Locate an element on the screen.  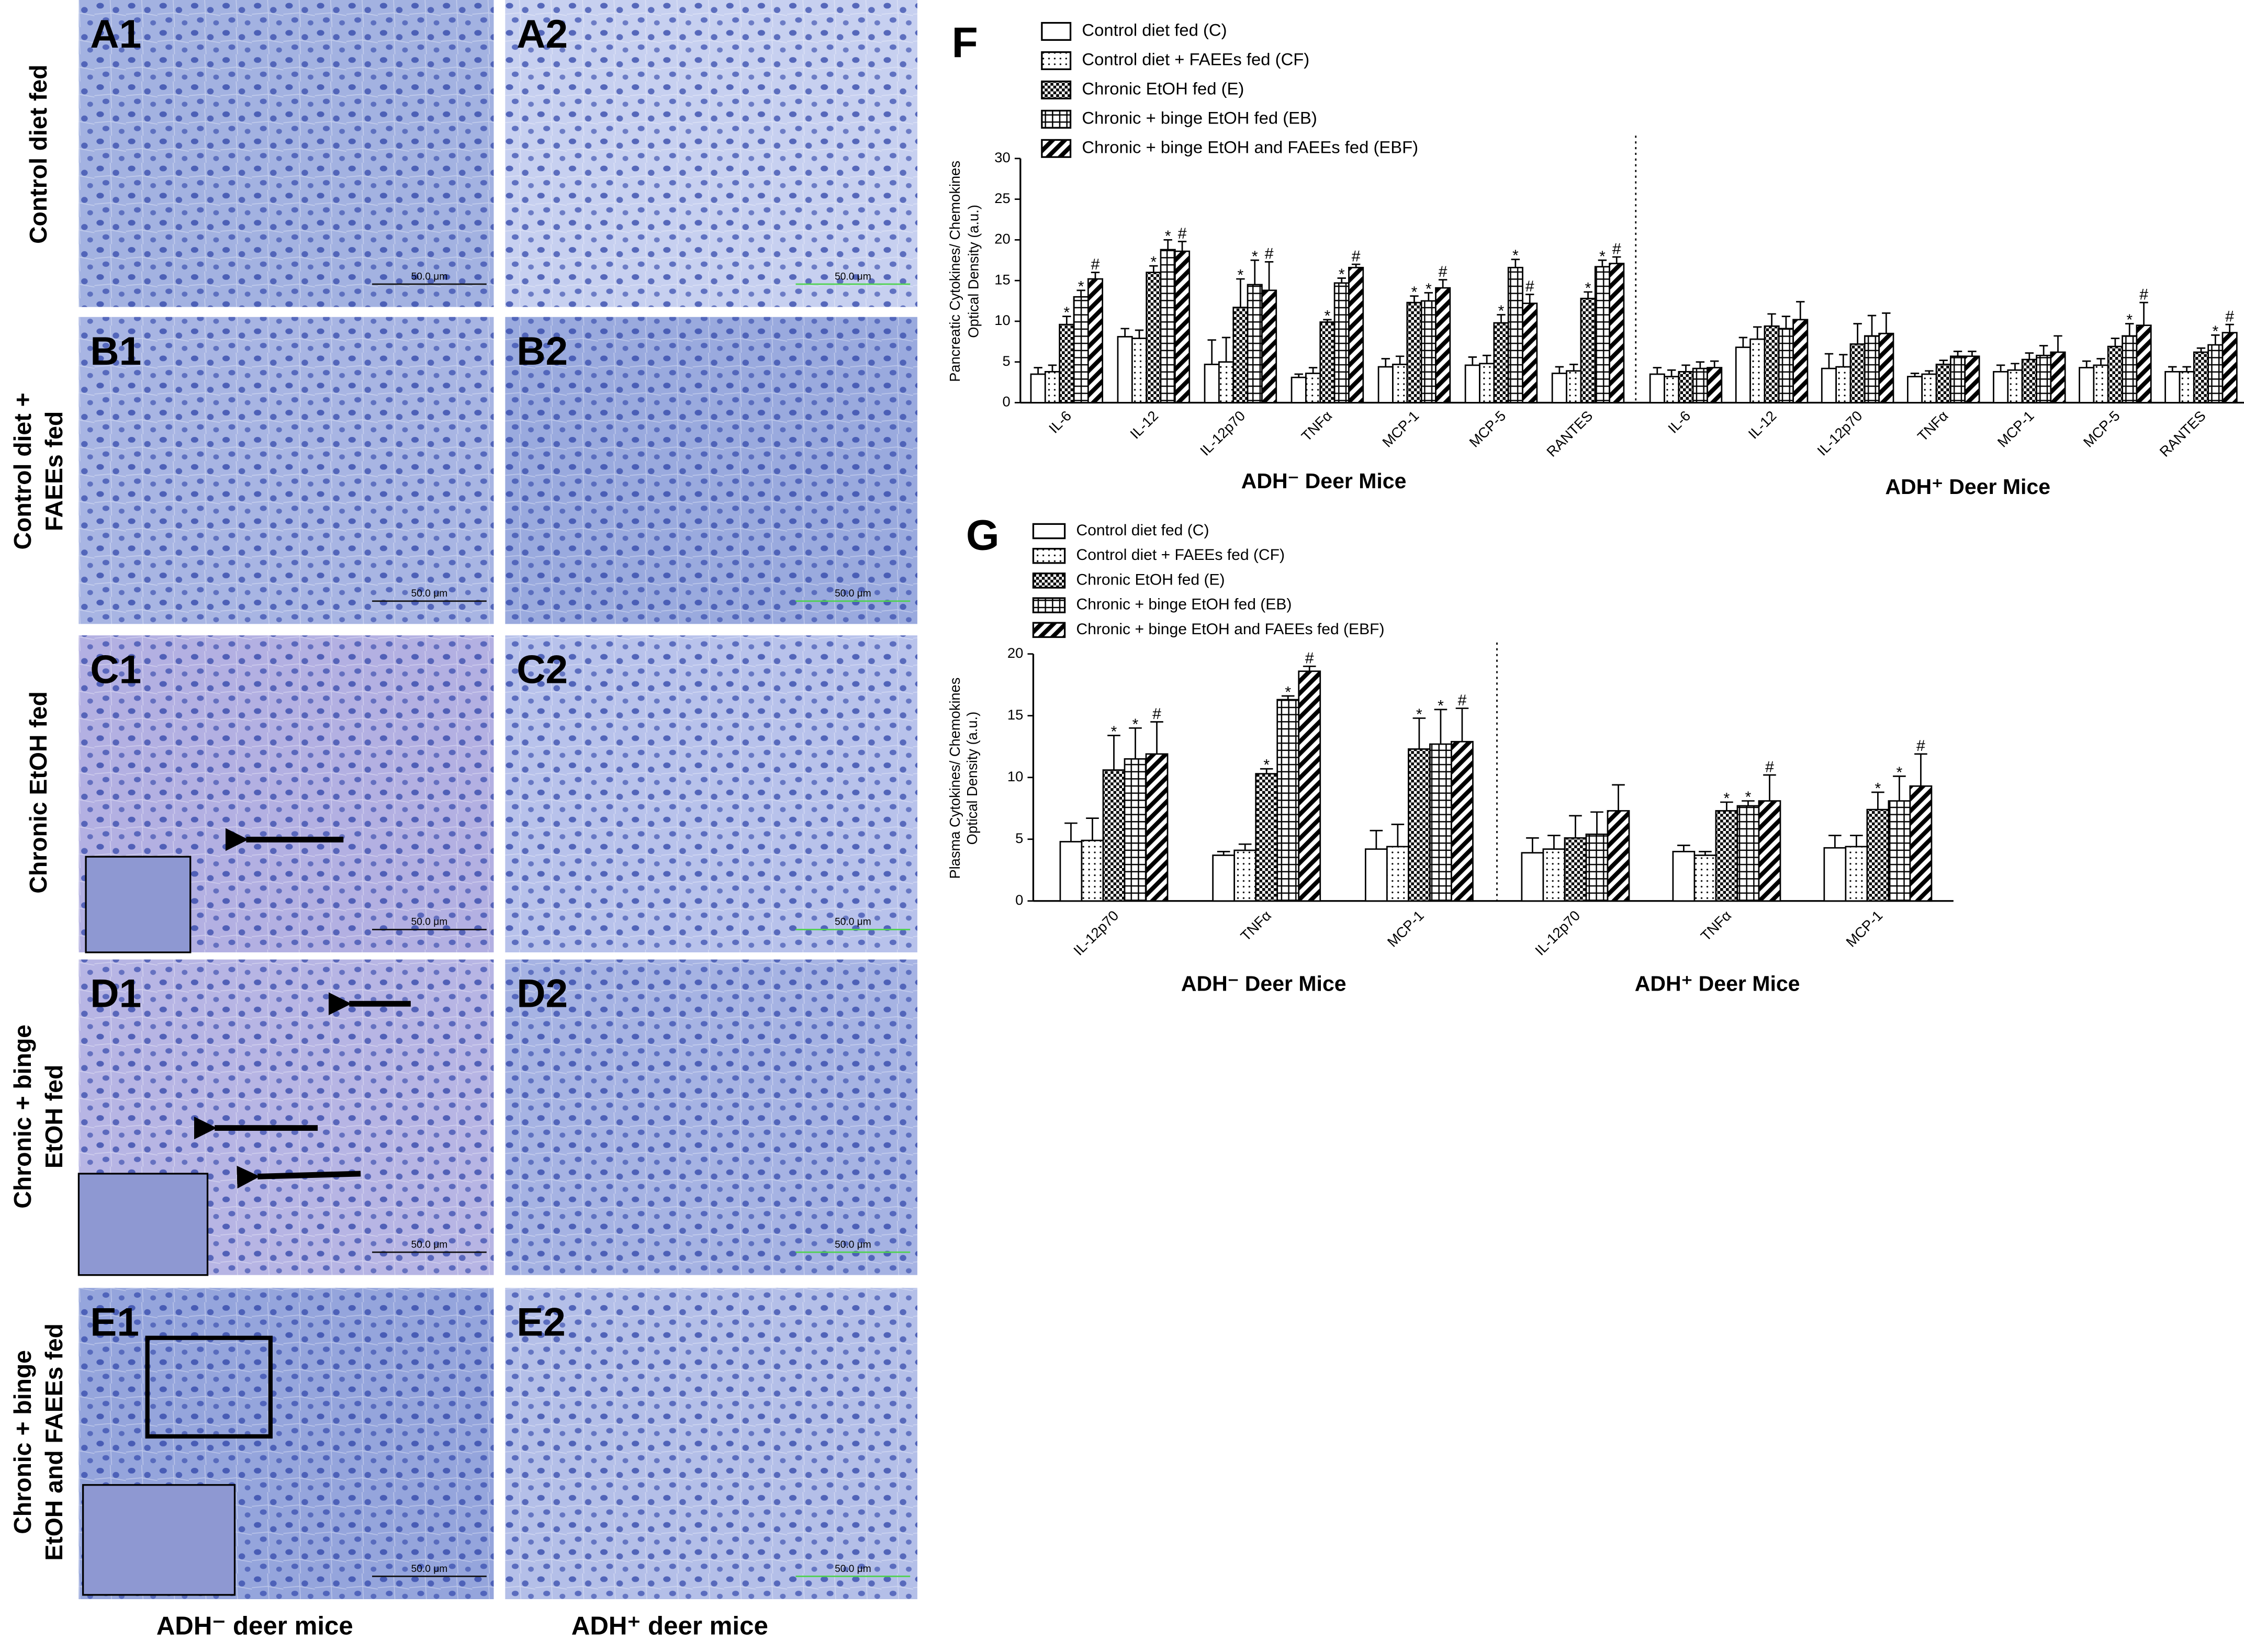
arrow is located at coordinates (299, 1177).